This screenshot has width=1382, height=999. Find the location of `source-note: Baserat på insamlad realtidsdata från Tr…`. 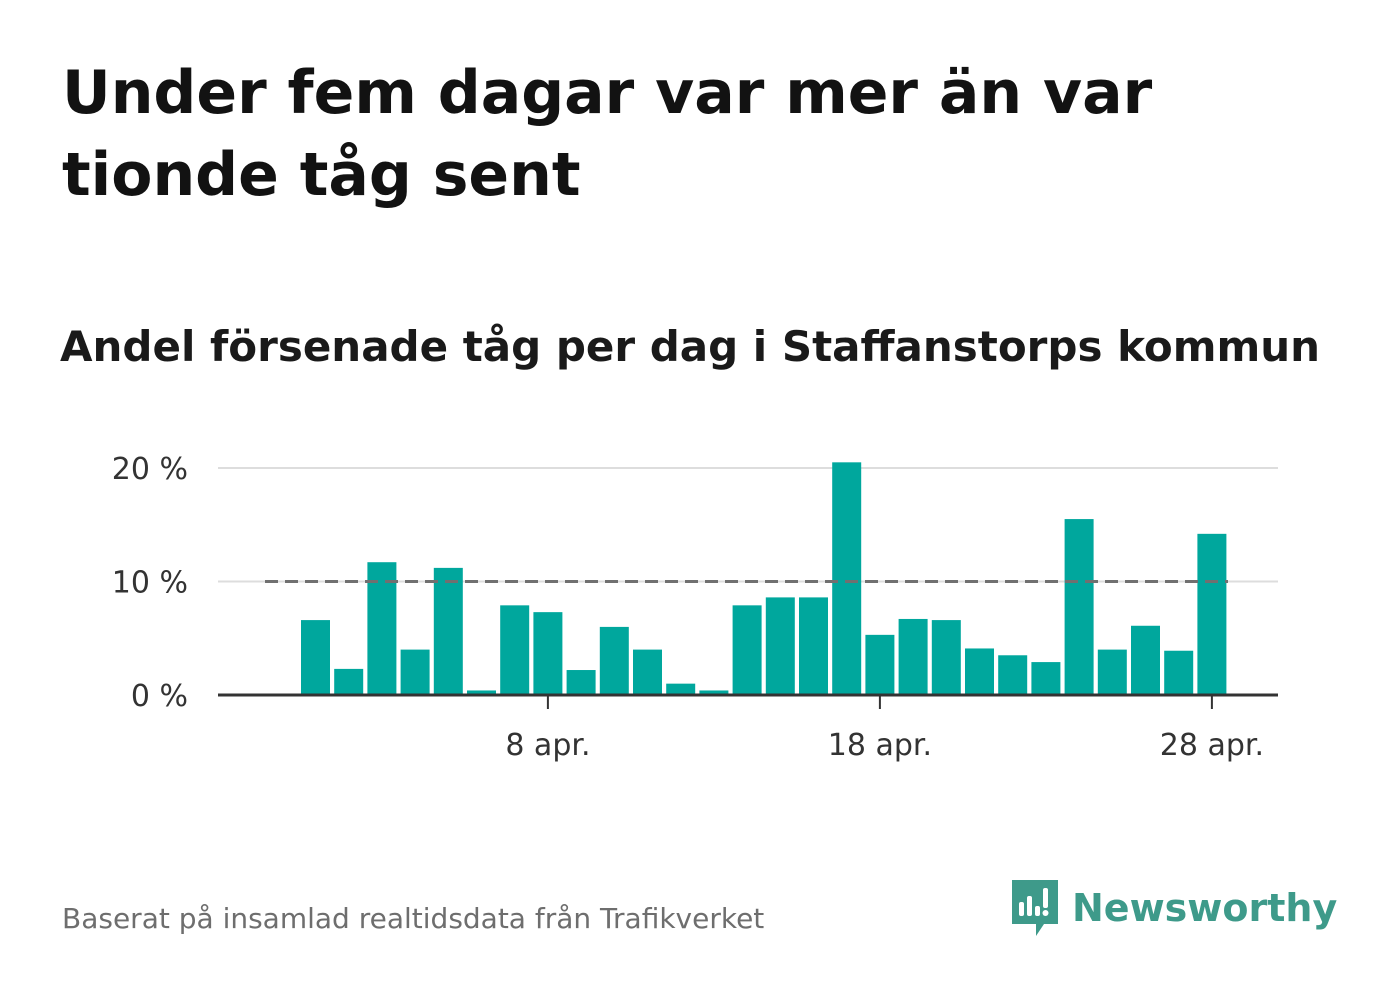

source-note: Baserat på insamlad realtidsdata från Tr… is located at coordinates (413, 918).